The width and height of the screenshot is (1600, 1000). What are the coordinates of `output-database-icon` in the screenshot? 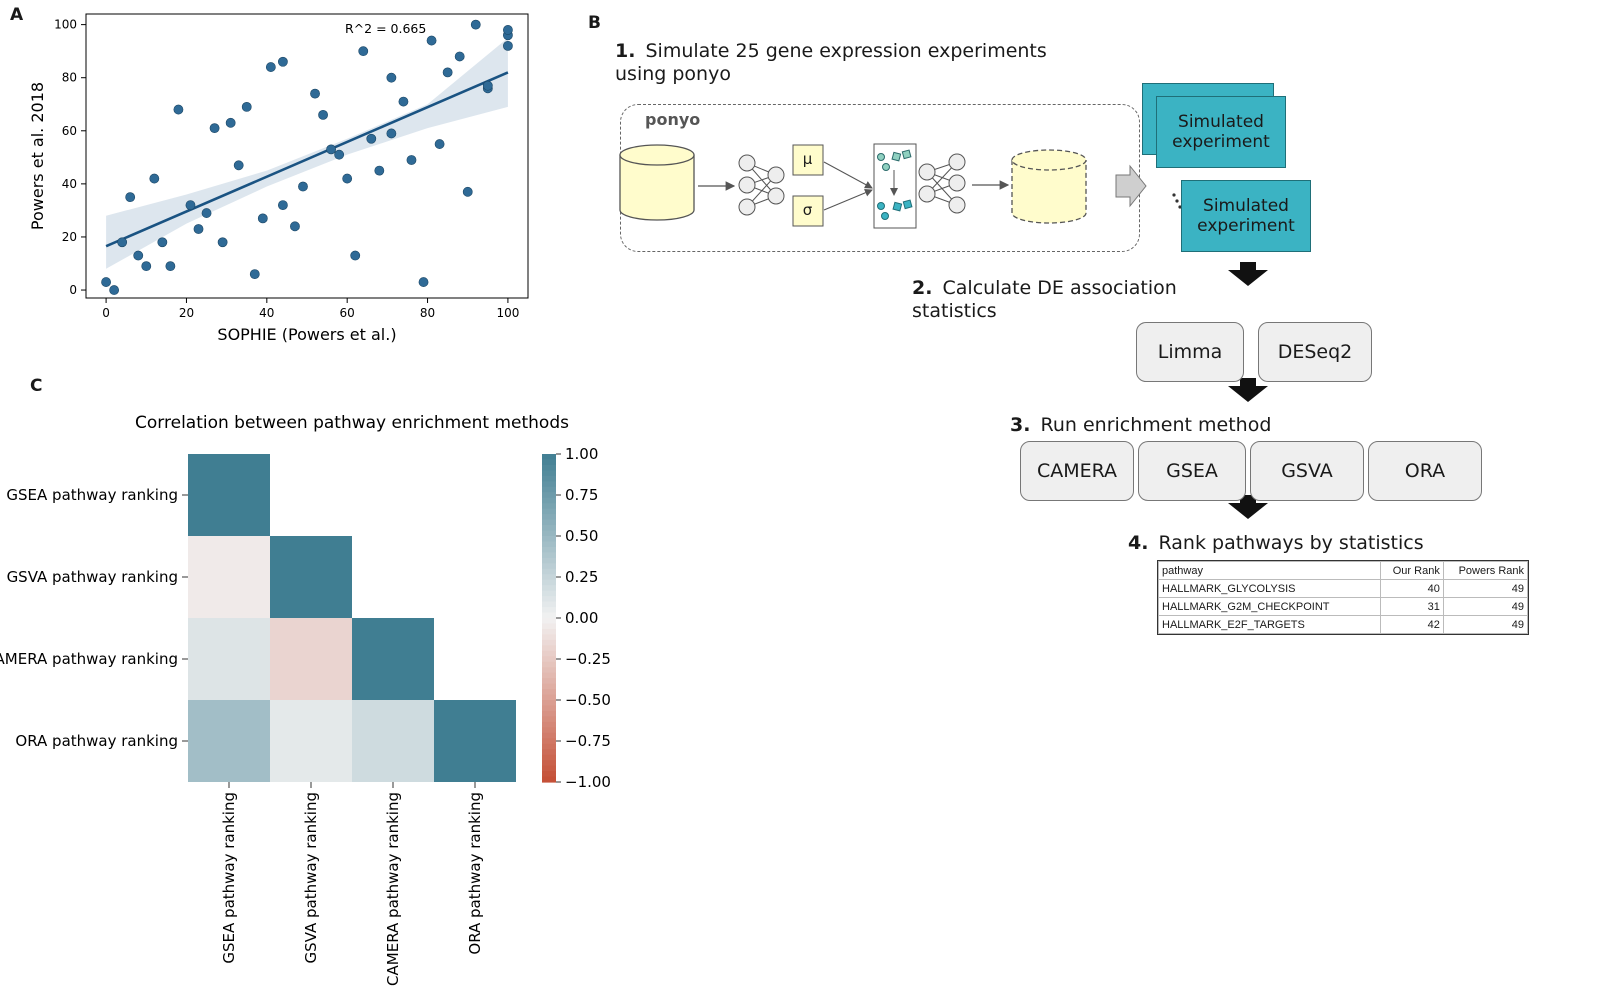 It's located at (1049, 186).